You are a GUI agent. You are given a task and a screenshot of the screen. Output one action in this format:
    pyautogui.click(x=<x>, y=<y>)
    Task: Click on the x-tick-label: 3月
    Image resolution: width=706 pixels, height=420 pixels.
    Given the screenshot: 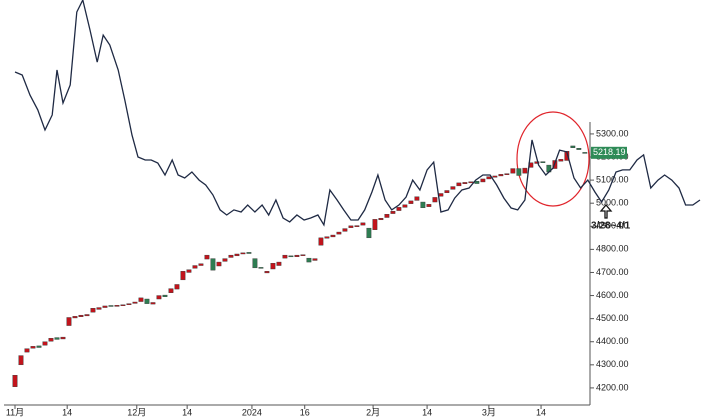 What is the action you would take?
    pyautogui.click(x=489, y=412)
    